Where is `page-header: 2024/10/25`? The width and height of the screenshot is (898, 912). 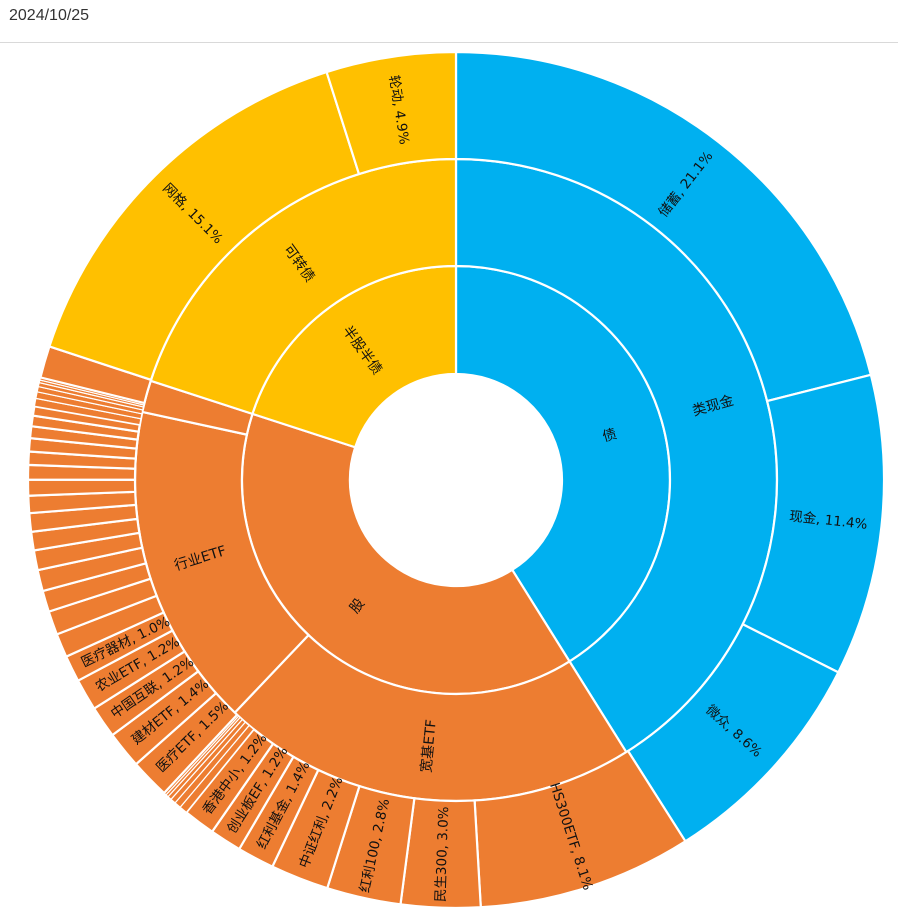
page-header: 2024/10/25 is located at coordinates (449, 21).